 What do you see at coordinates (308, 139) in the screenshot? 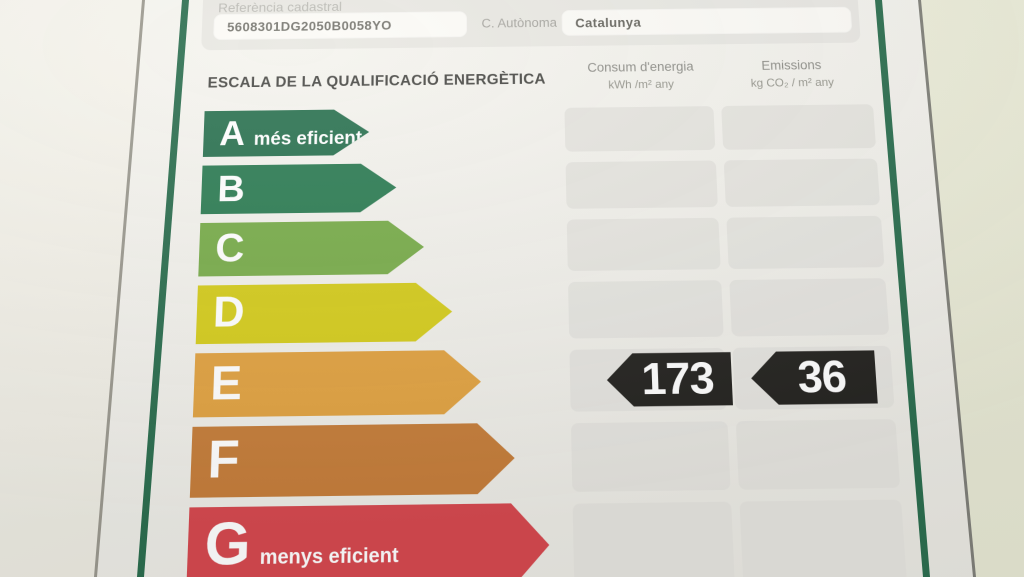
I see `rating-note-a: més eficient` at bounding box center [308, 139].